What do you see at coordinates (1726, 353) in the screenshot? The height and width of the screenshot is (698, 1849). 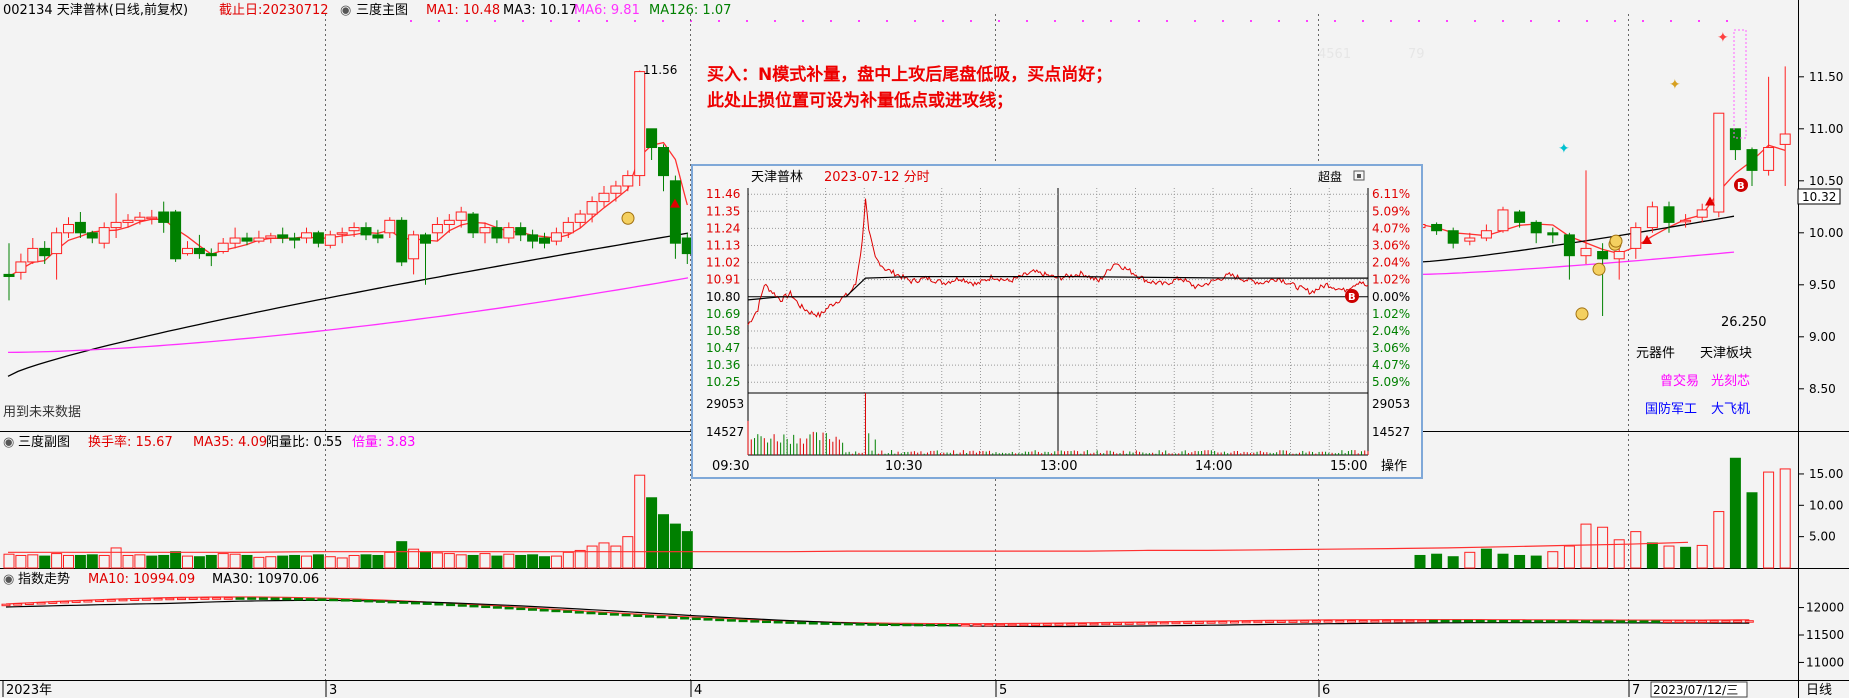 I see `tag-tianjin: 天津板块` at bounding box center [1726, 353].